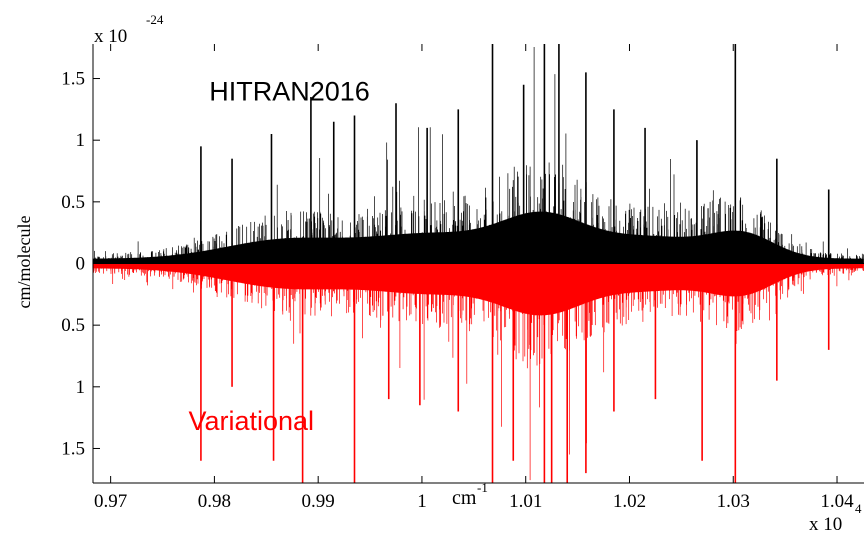 This screenshot has width=864, height=540. Describe the element at coordinates (464, 498) in the screenshot. I see `x-axis-label: cm` at that location.